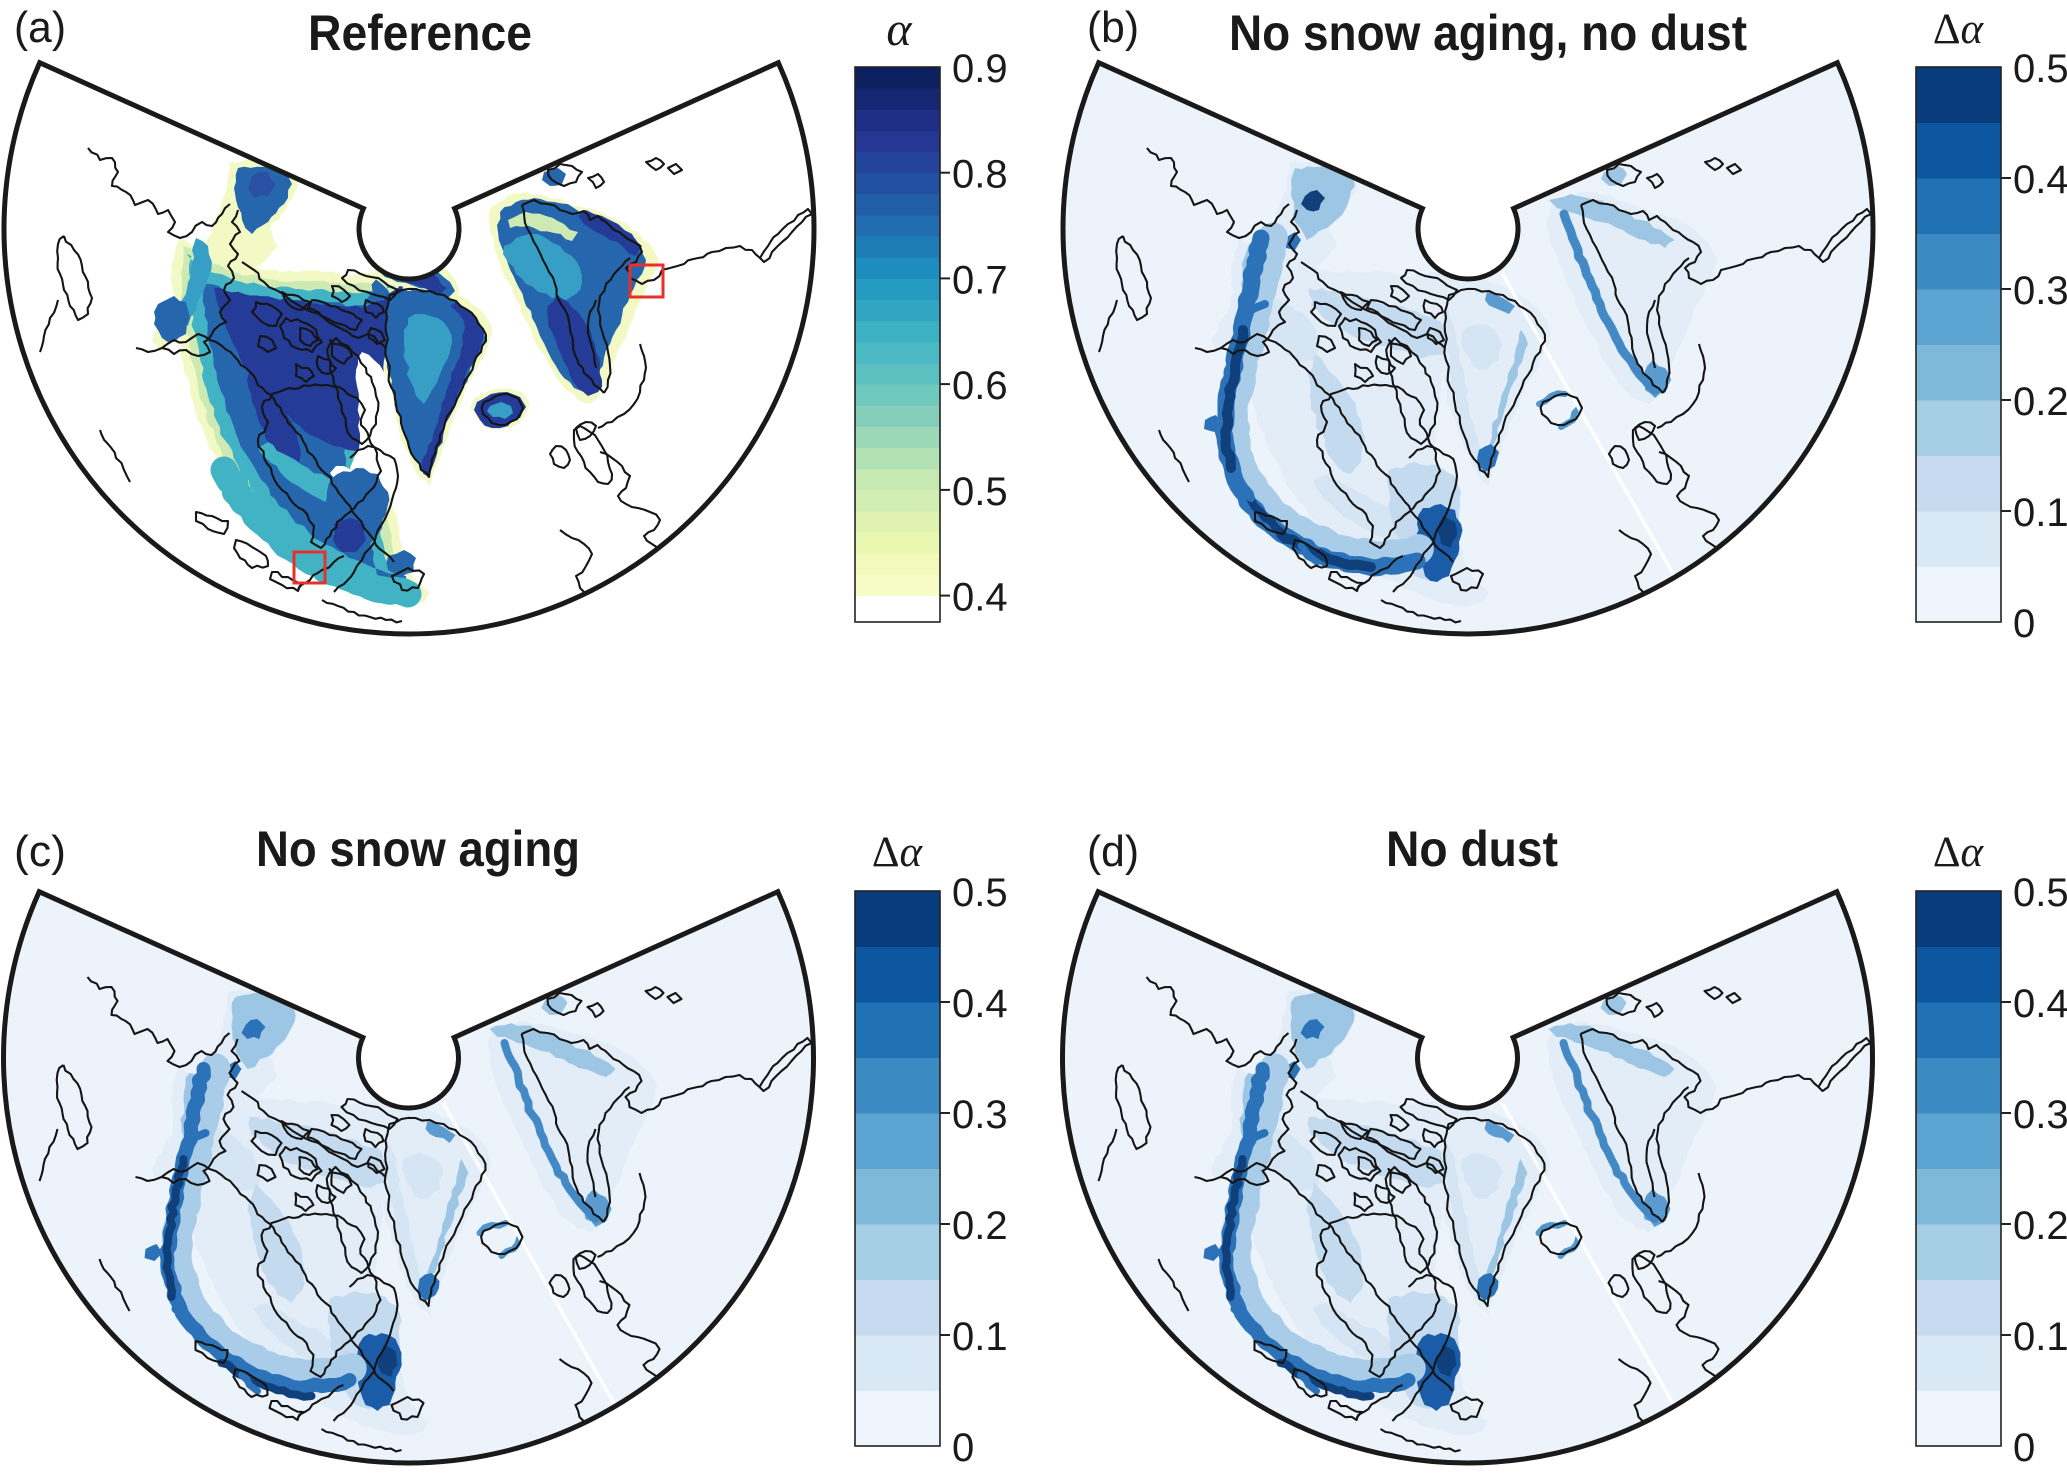  I want to click on svg-text: 0.7, so click(980, 280).